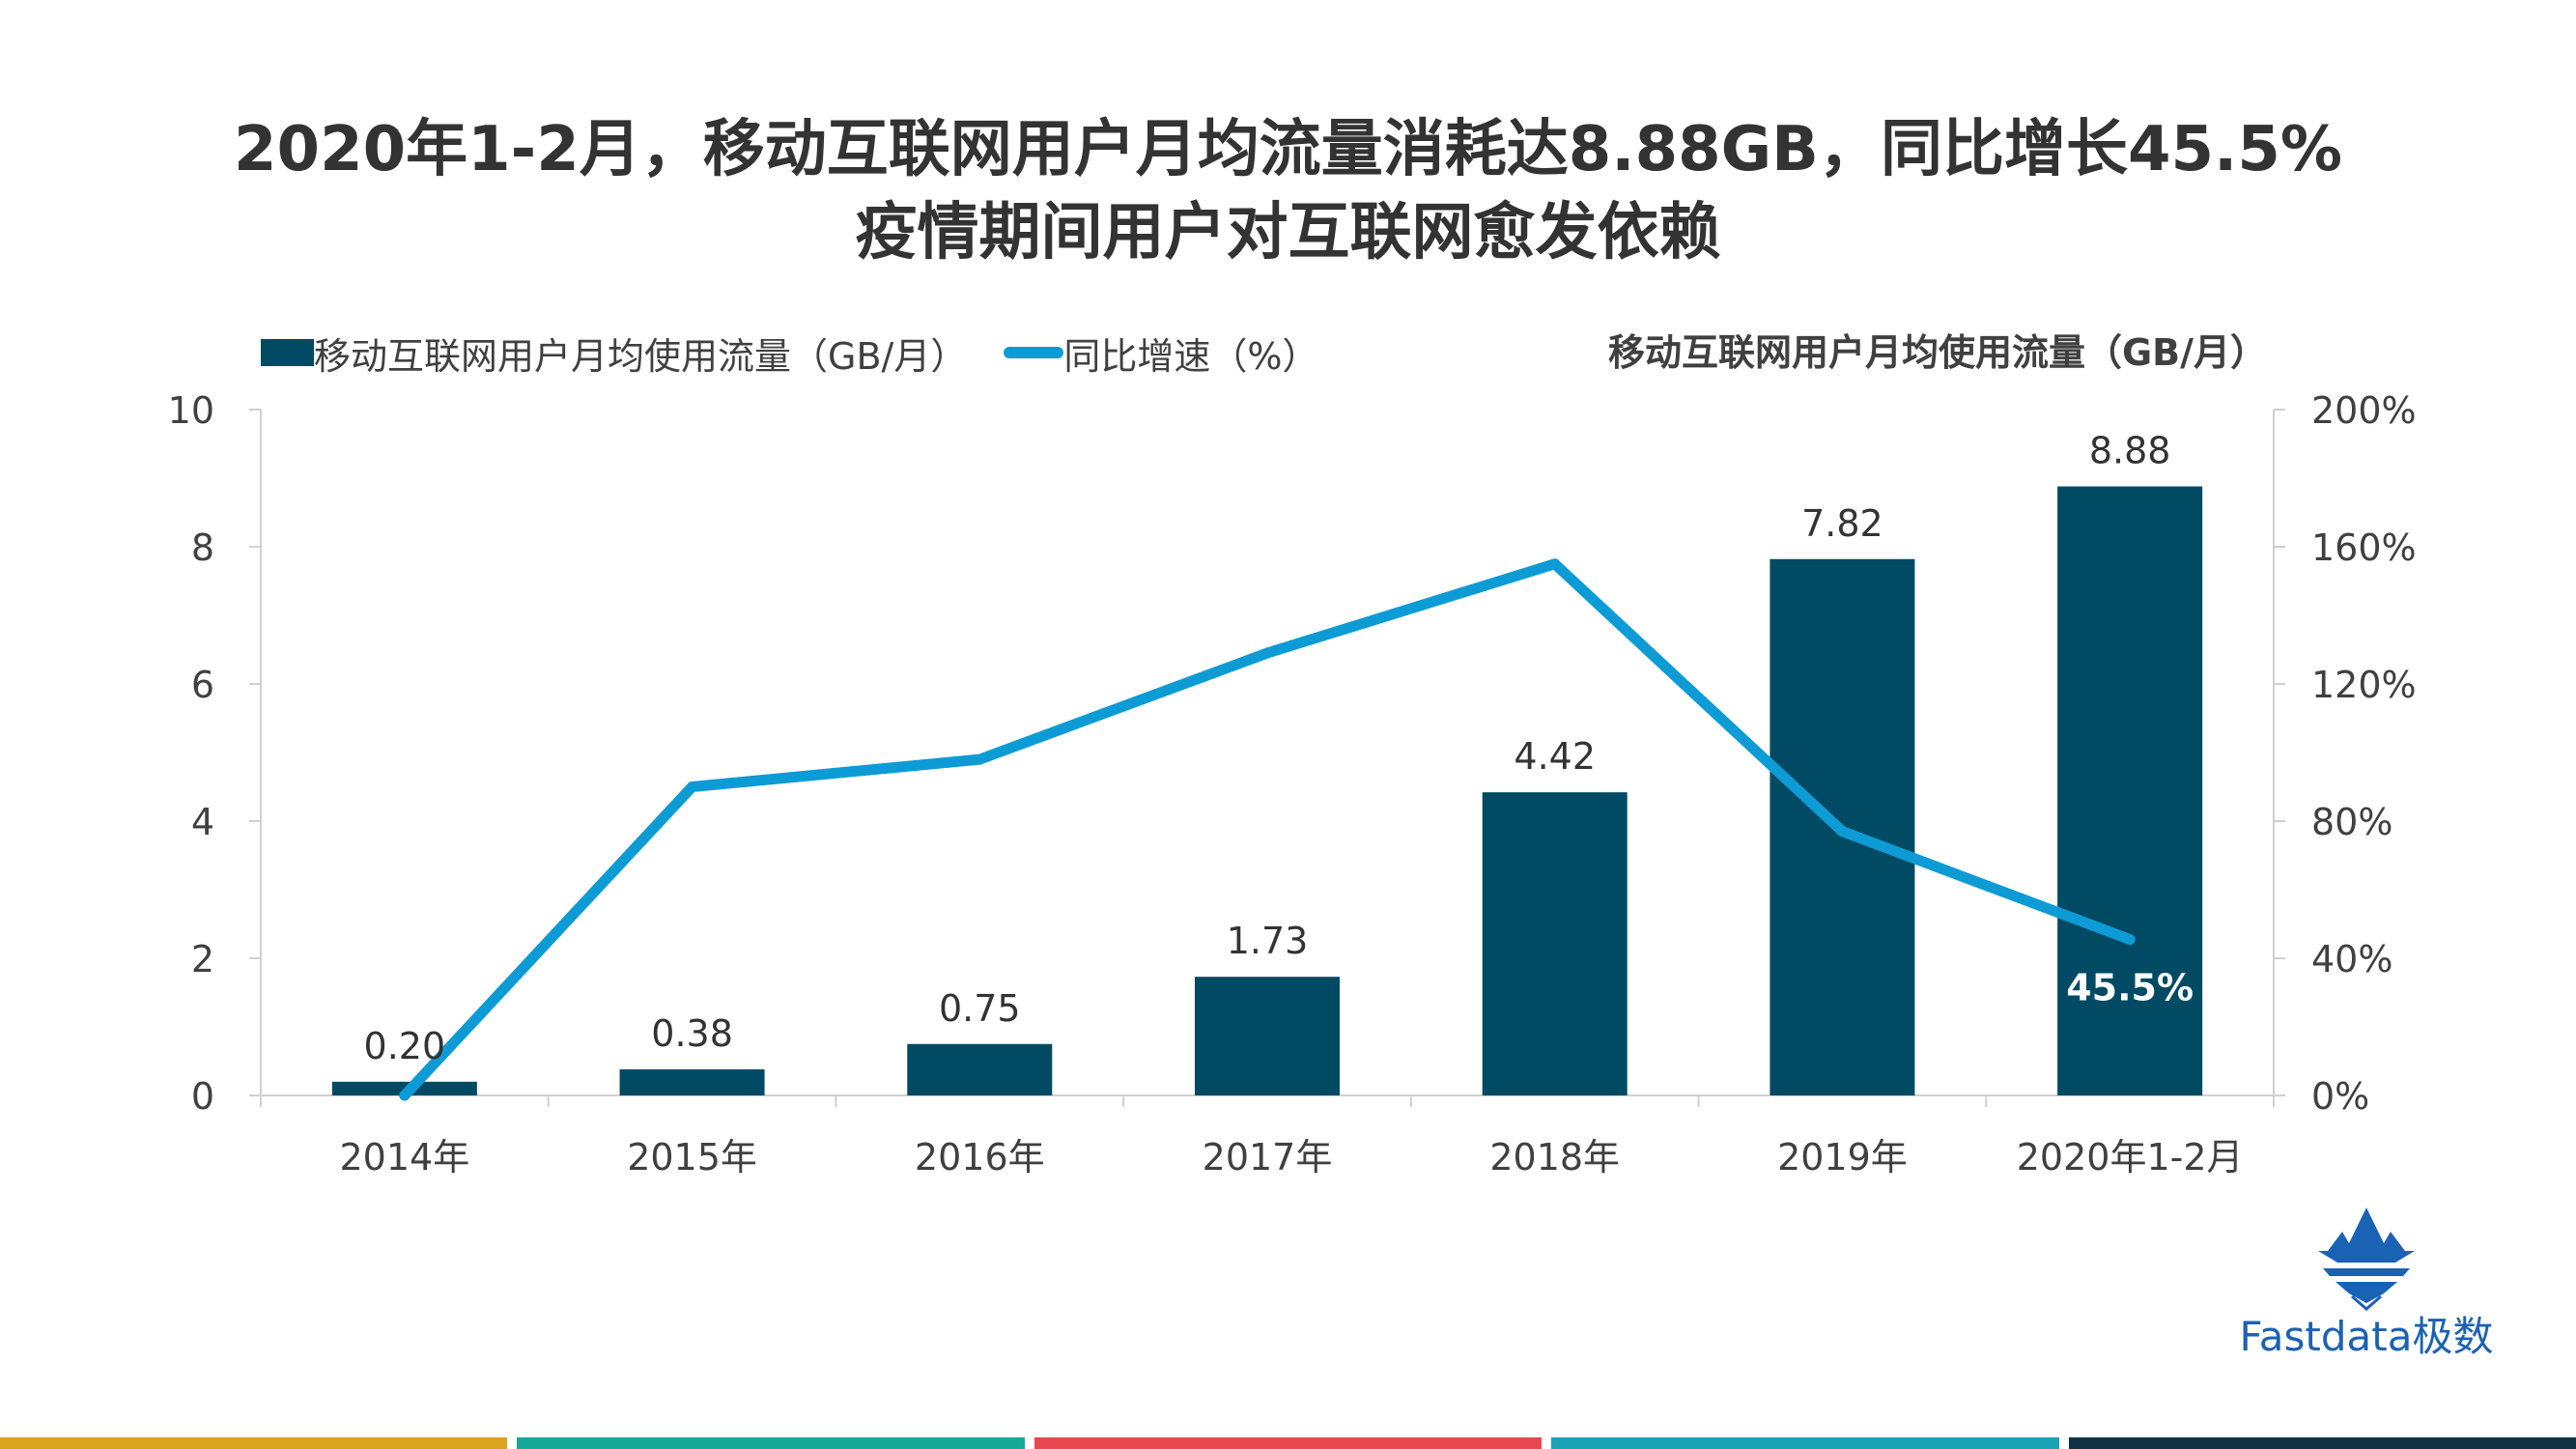  What do you see at coordinates (692, 1157) in the screenshot?
I see `x-tick-label: 2015年` at bounding box center [692, 1157].